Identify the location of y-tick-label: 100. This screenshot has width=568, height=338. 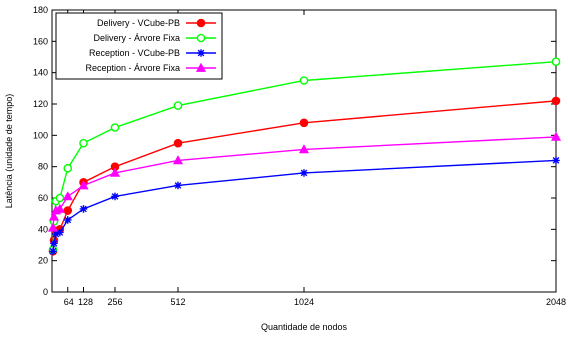
(40, 135).